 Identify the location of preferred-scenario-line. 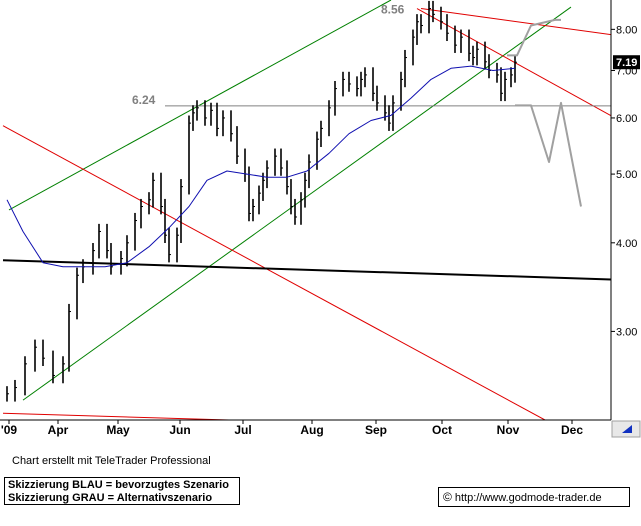
(534, 37).